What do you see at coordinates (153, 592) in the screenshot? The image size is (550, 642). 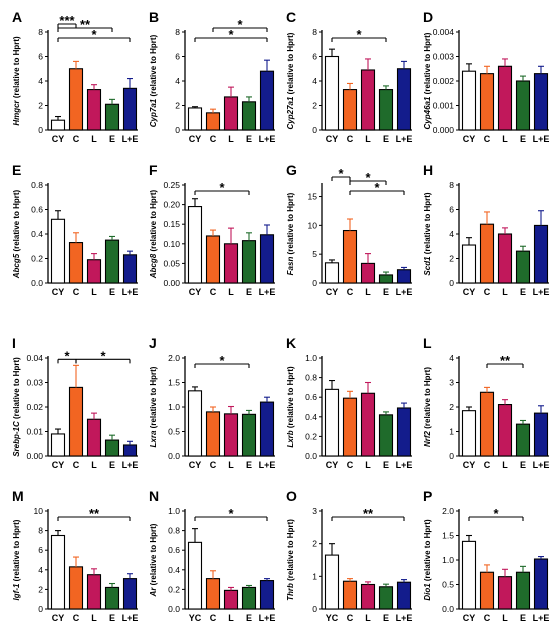 I see `y-axis-label-gene: Ar` at bounding box center [153, 592].